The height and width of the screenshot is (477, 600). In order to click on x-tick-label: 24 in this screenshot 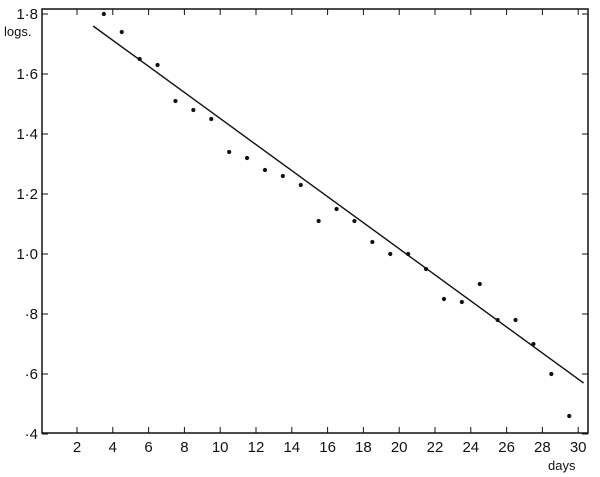, I will do `click(470, 447)`.